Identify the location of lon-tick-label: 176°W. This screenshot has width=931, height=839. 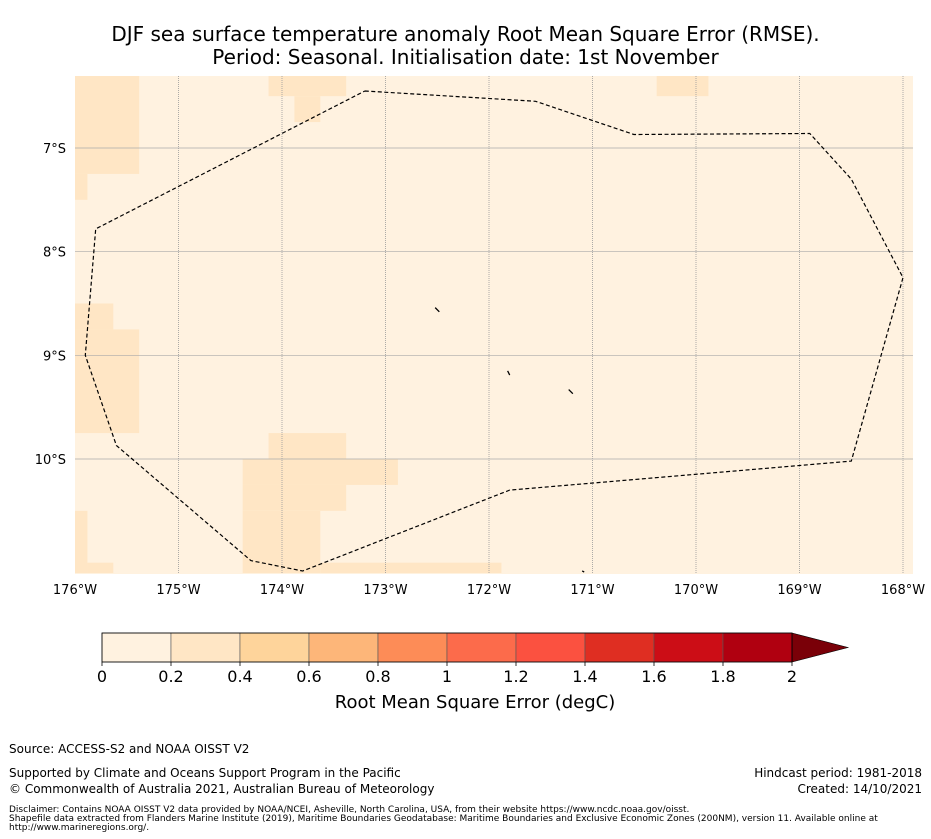
(75, 590).